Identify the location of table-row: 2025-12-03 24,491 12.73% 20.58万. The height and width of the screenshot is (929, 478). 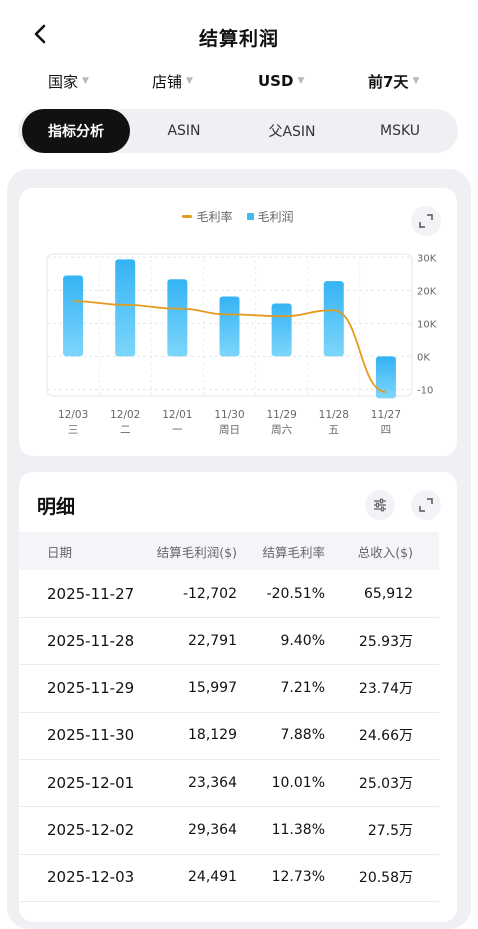
(229, 878).